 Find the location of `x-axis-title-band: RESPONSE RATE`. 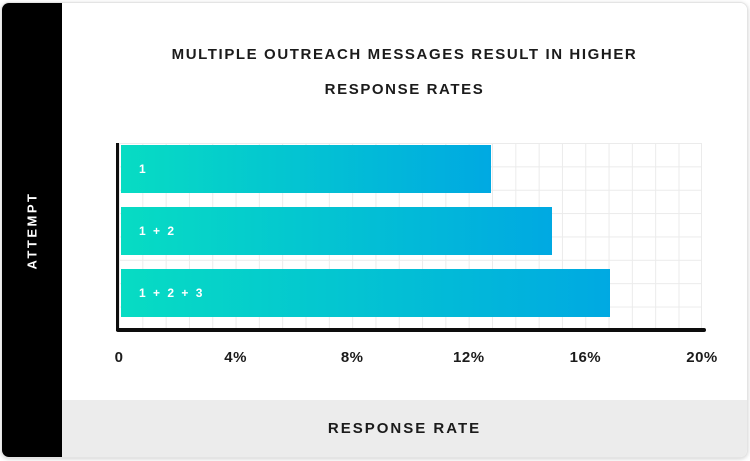

x-axis-title-band: RESPONSE RATE is located at coordinates (404, 428).